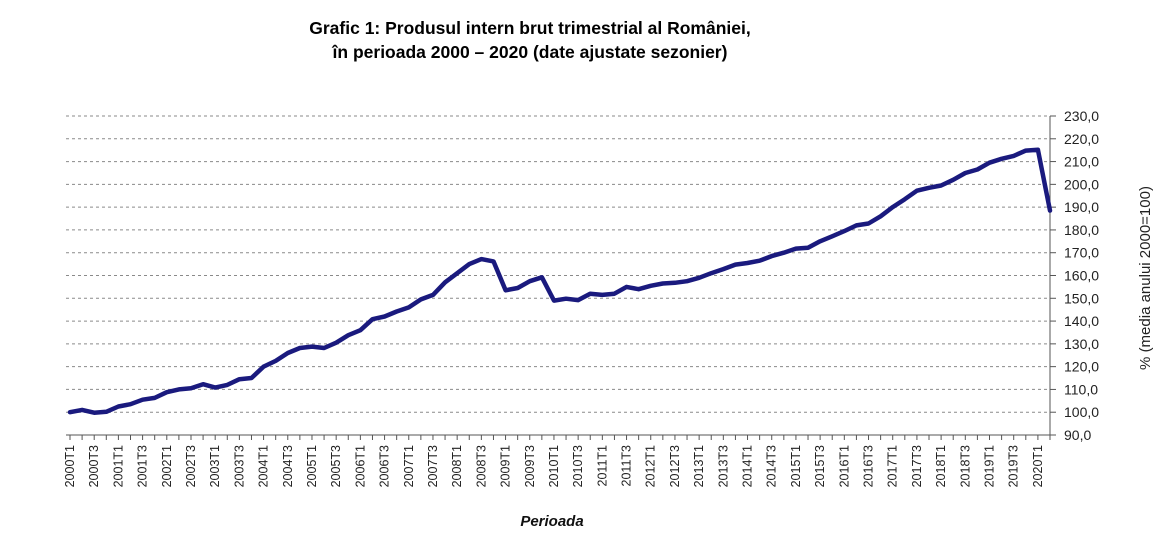 This screenshot has width=1169, height=541. I want to click on x-tick-label: 2016T1, so click(844, 466).